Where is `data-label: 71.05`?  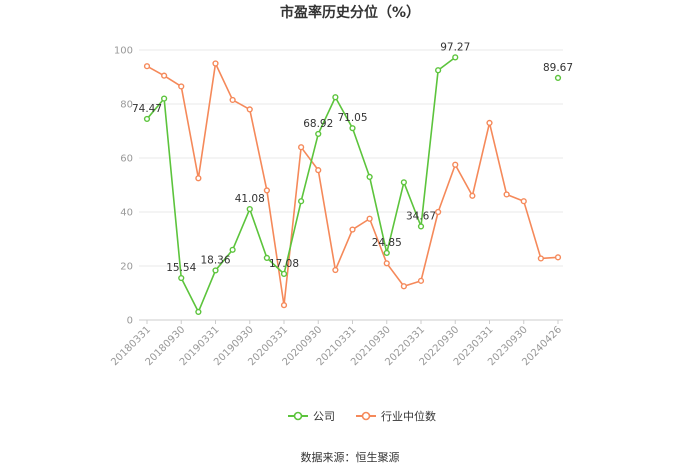 data-label: 71.05 is located at coordinates (352, 118).